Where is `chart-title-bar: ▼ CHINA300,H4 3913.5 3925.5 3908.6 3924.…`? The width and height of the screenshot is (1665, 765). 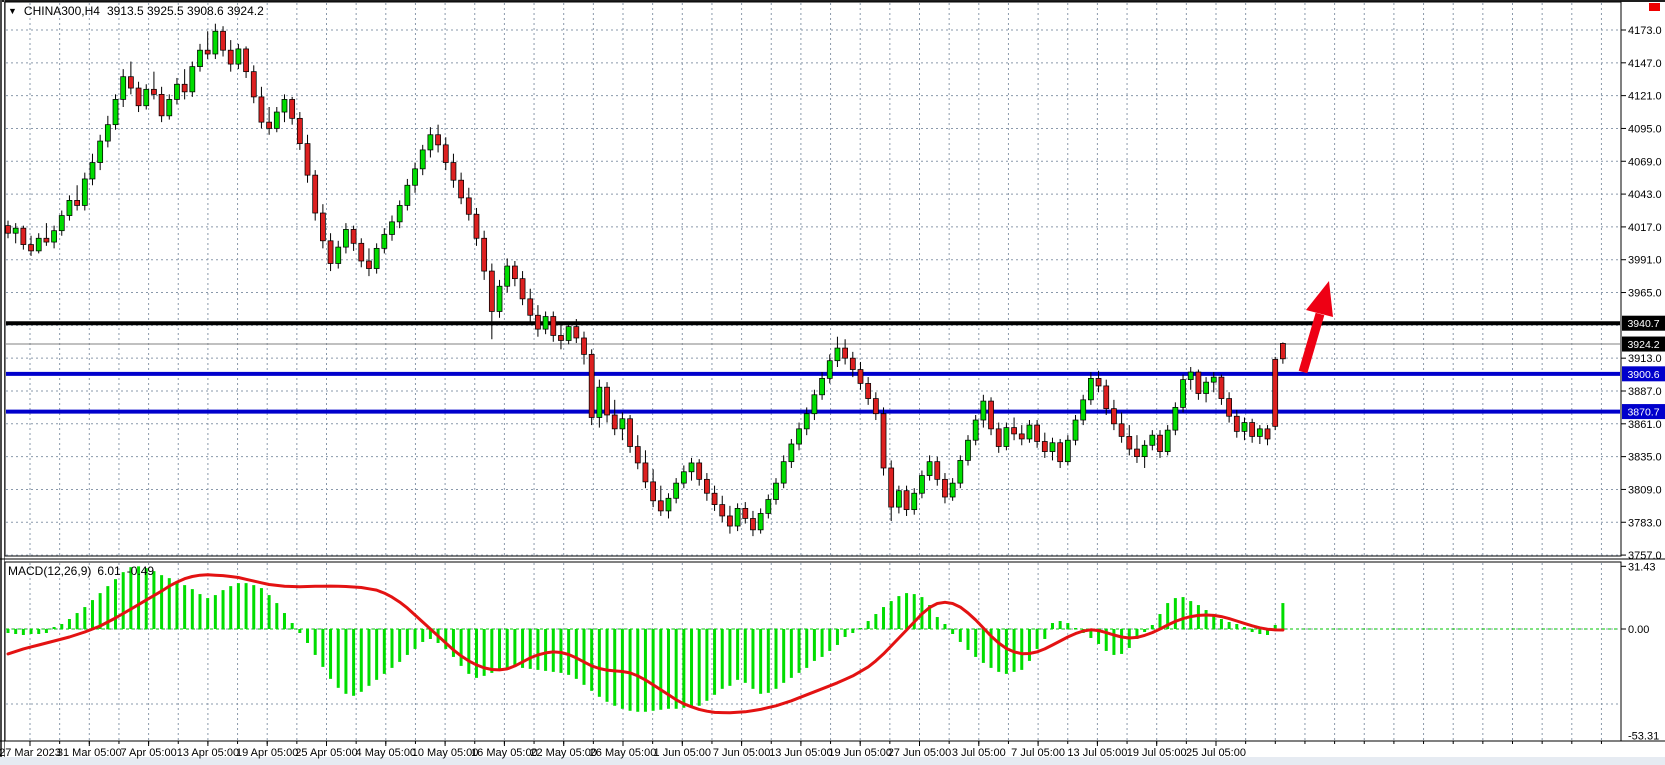
chart-title-bar: ▼ CHINA300,H4 3913.5 3925.5 3908.6 3924.… is located at coordinates (136, 11).